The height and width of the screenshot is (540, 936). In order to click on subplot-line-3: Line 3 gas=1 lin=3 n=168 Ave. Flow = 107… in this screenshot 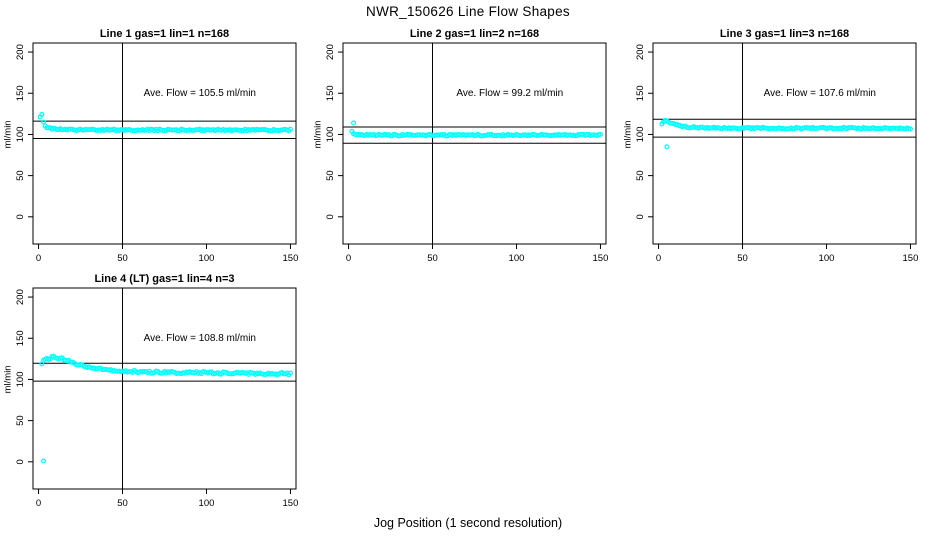, I will do `click(771, 146)`.